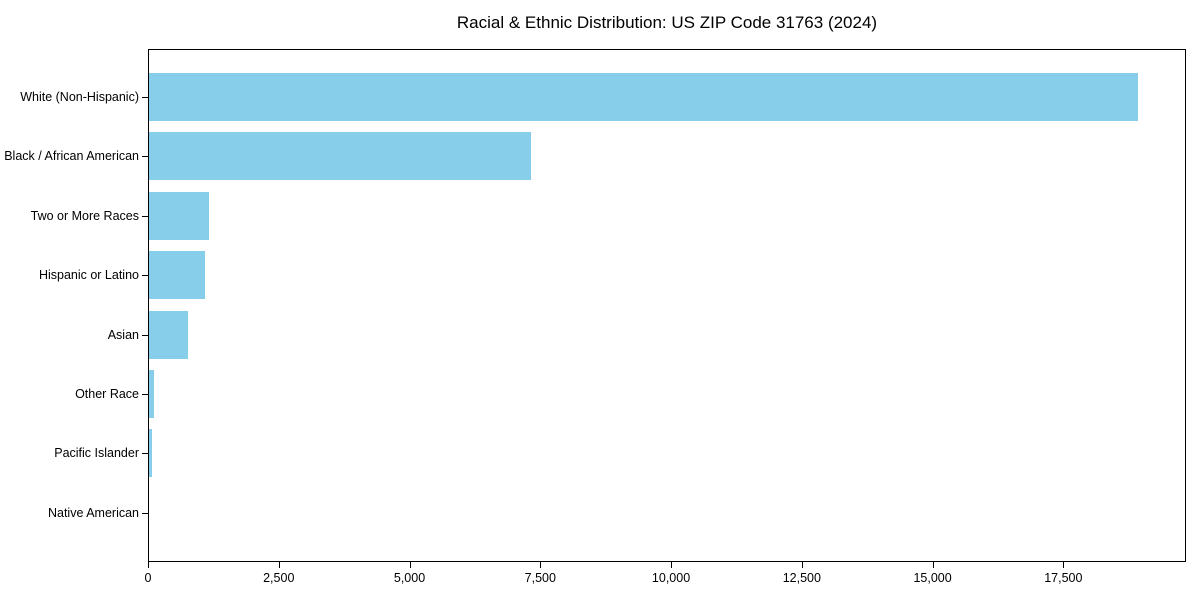 Image resolution: width=1200 pixels, height=600 pixels. I want to click on x-tick-label: 0, so click(148, 578).